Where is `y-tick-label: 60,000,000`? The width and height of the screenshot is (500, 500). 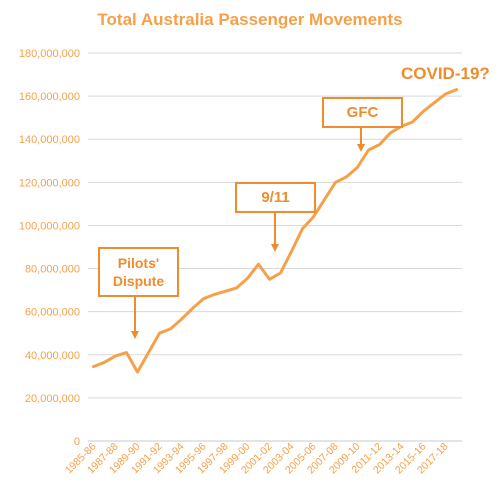 y-tick-label: 60,000,000 is located at coordinates (52, 313).